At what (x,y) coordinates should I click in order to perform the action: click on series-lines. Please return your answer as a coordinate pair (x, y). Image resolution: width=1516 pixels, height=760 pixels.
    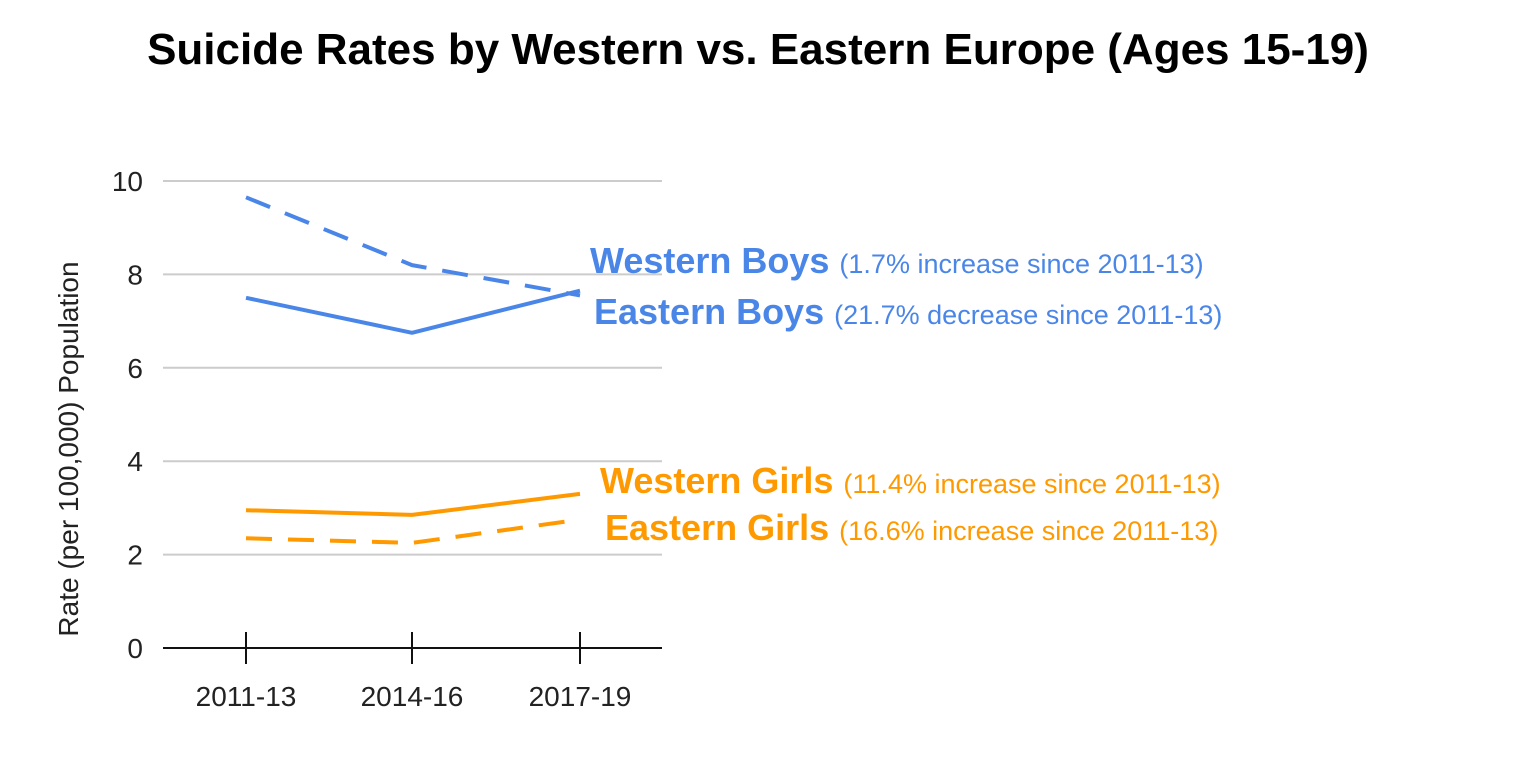
    Looking at the image, I should click on (413, 370).